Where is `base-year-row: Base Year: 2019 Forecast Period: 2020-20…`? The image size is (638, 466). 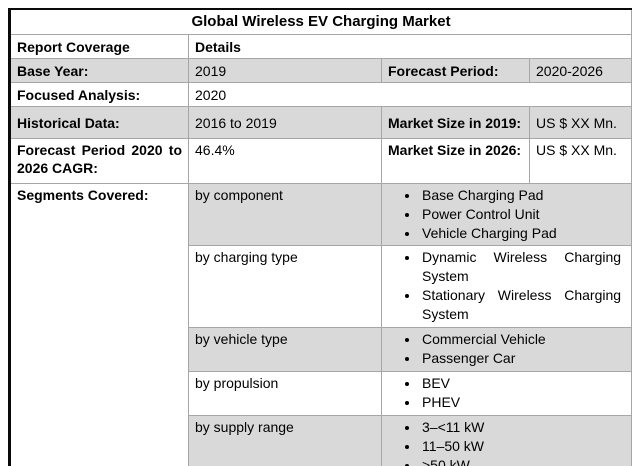
base-year-row: Base Year: 2019 Forecast Period: 2020-20… is located at coordinates (321, 70).